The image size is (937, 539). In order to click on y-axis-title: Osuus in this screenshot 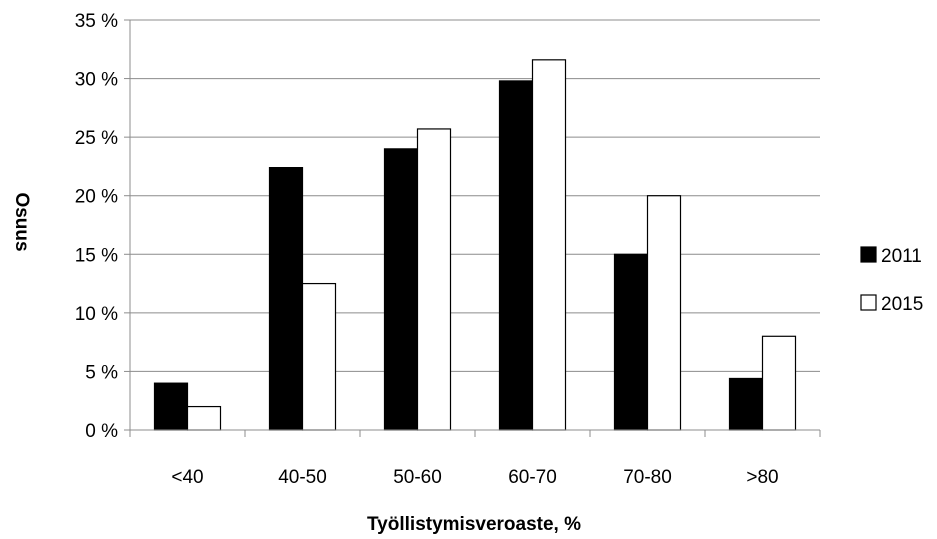, I will do `click(21, 221)`.